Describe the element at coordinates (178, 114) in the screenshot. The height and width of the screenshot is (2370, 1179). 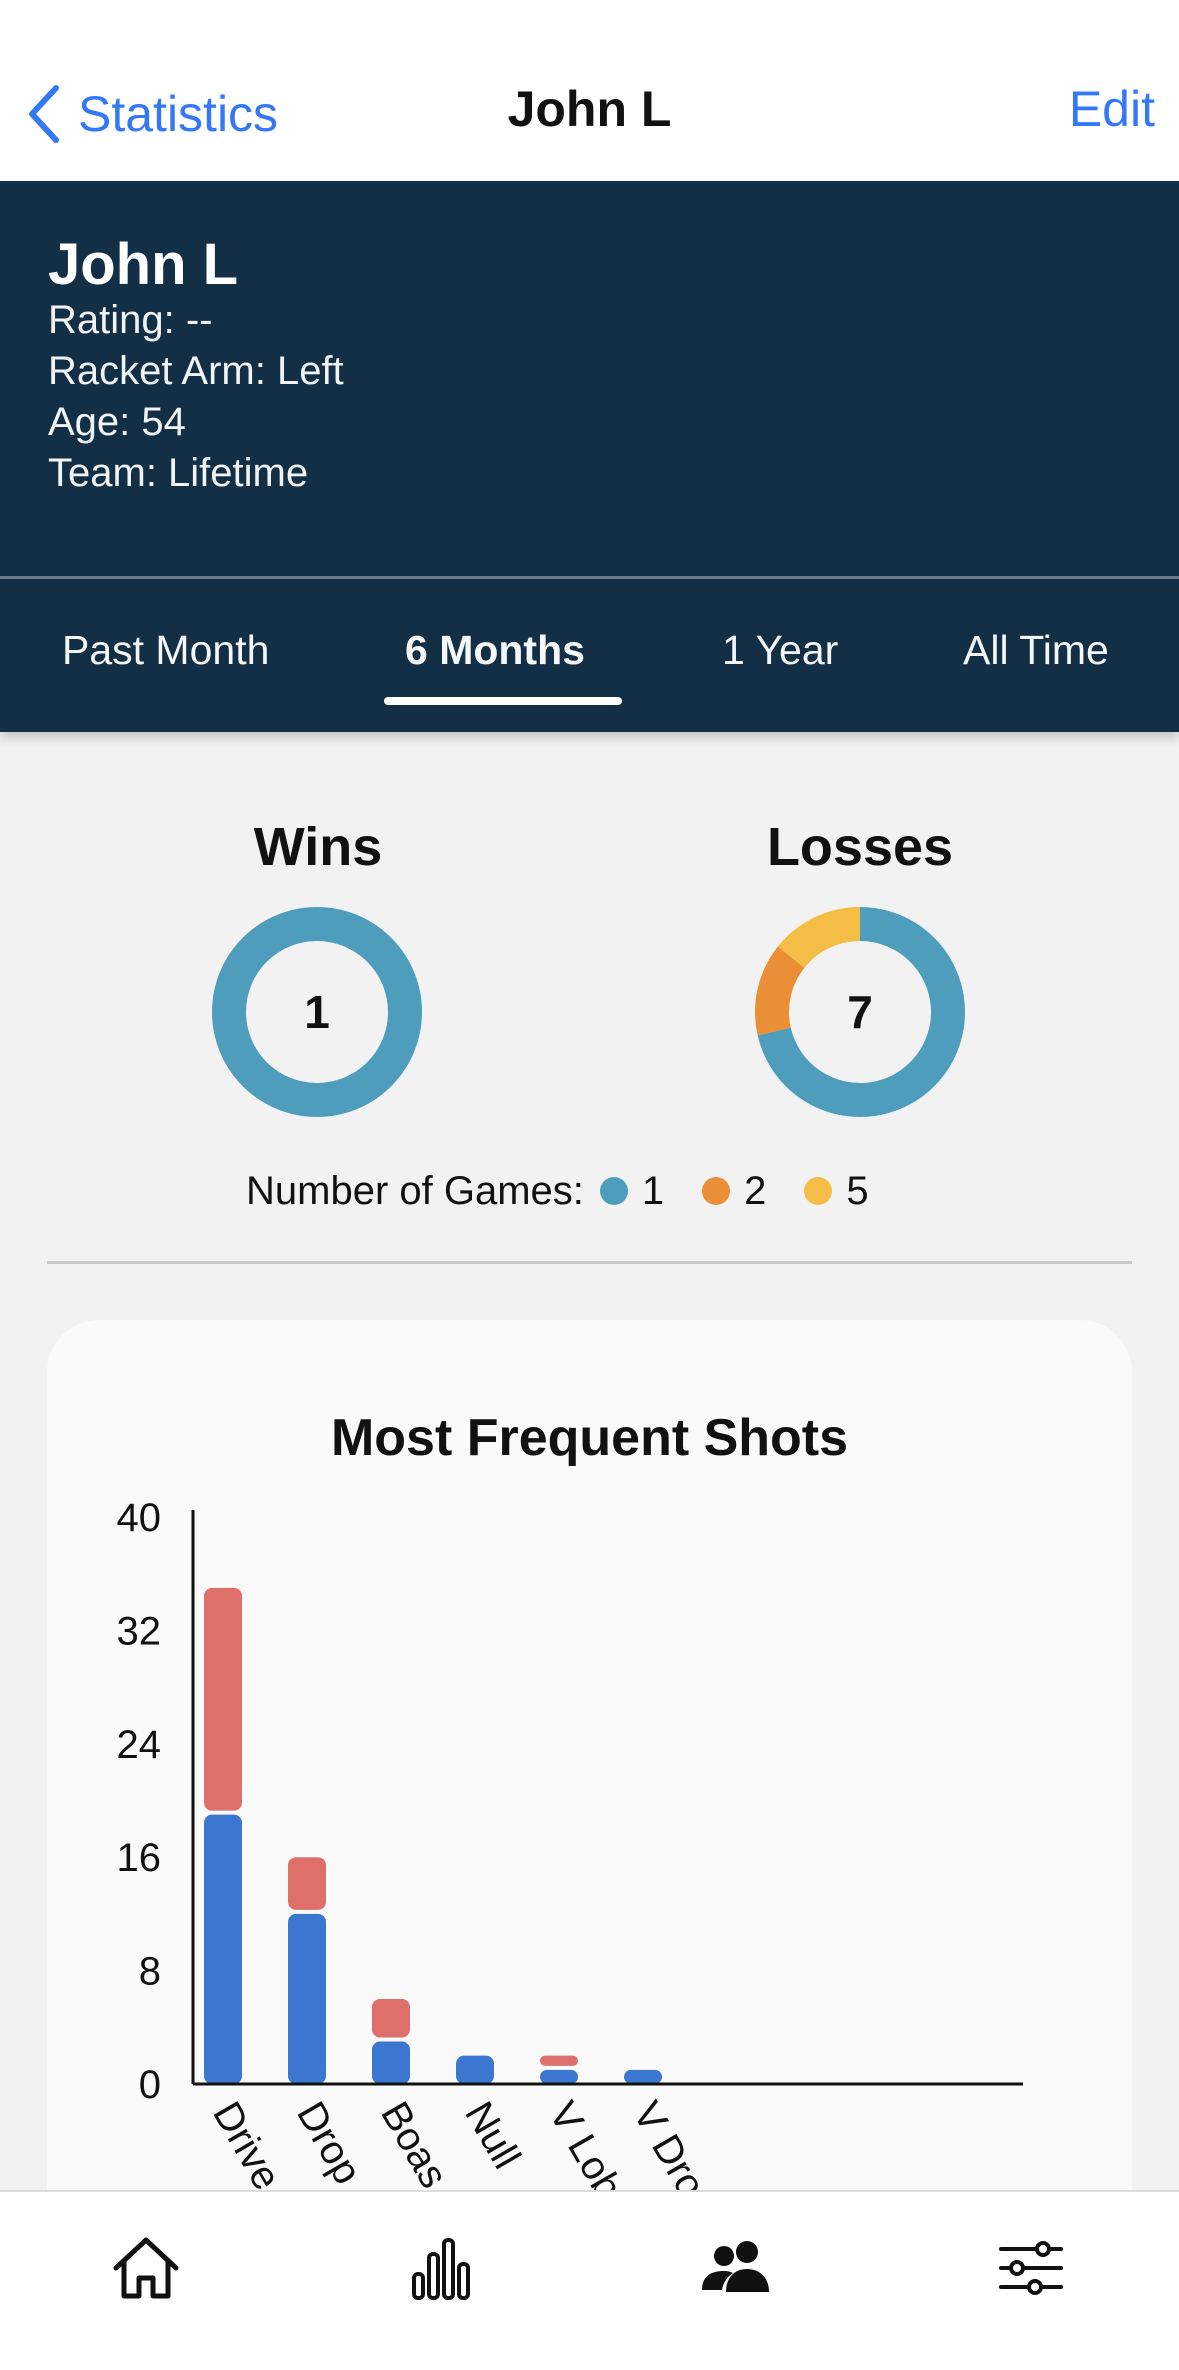
I see `back-button-label: Statistics` at that location.